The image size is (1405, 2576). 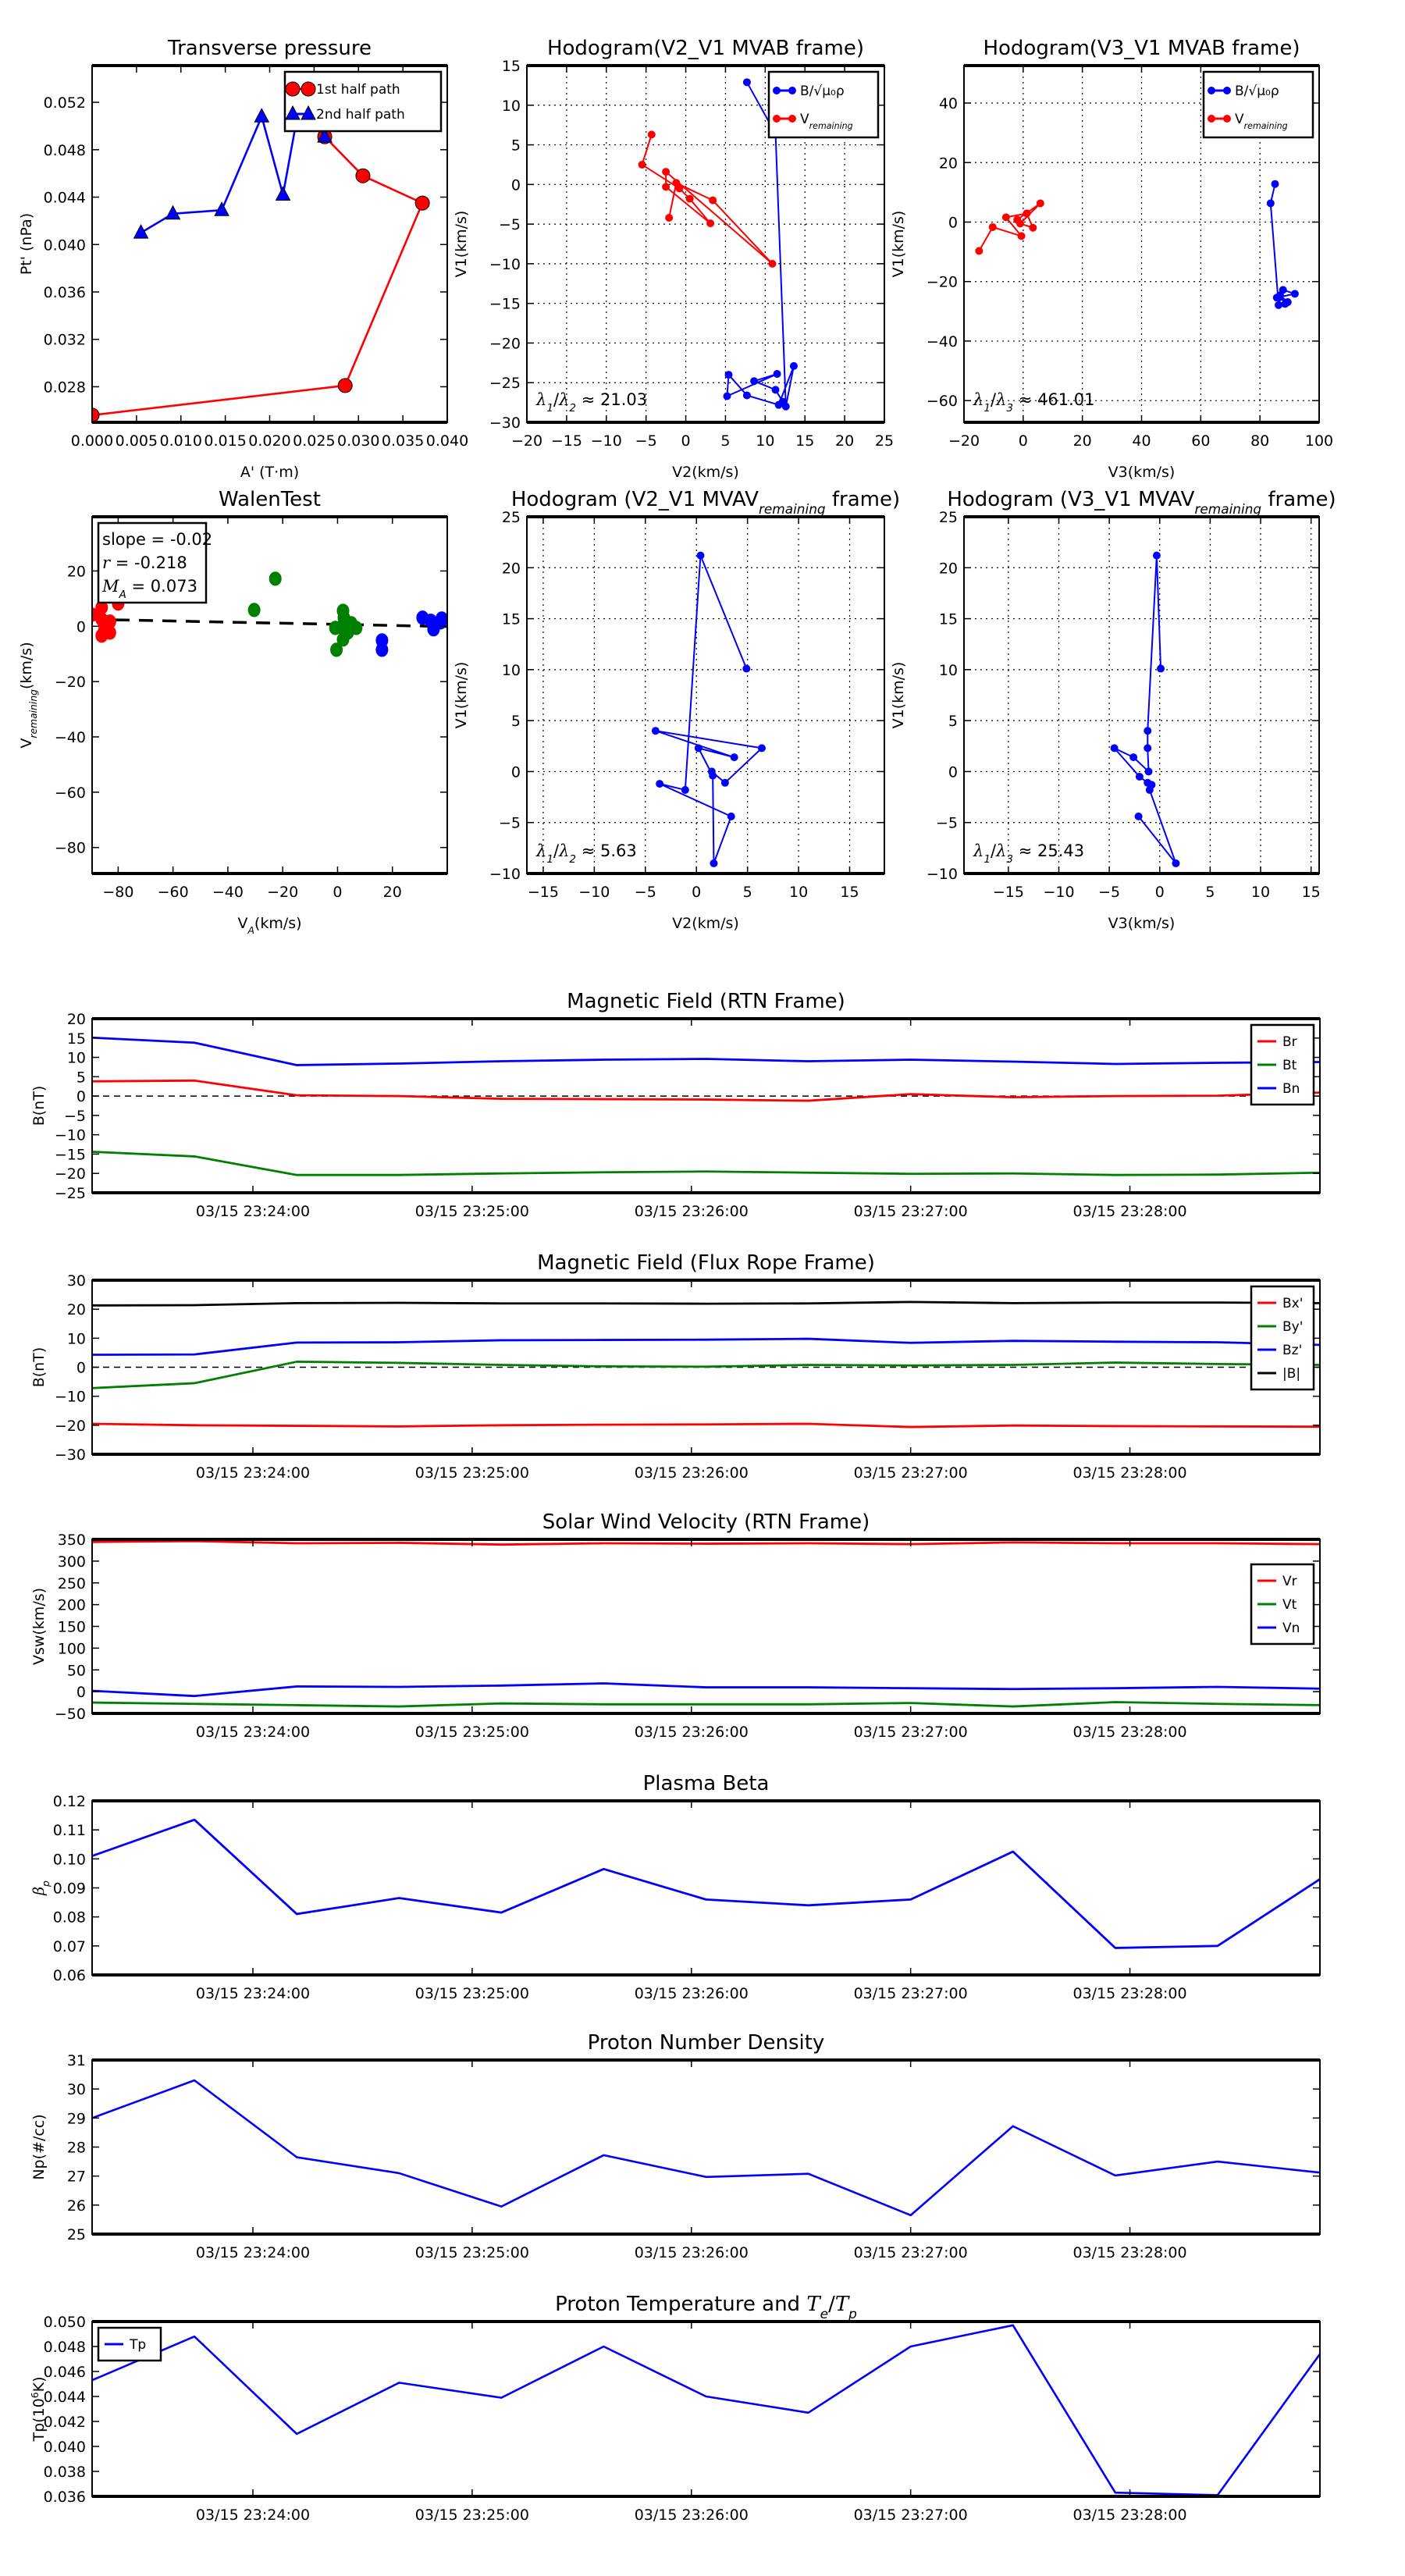 I want to click on x-axis-label: V2(km/s), so click(x=706, y=923).